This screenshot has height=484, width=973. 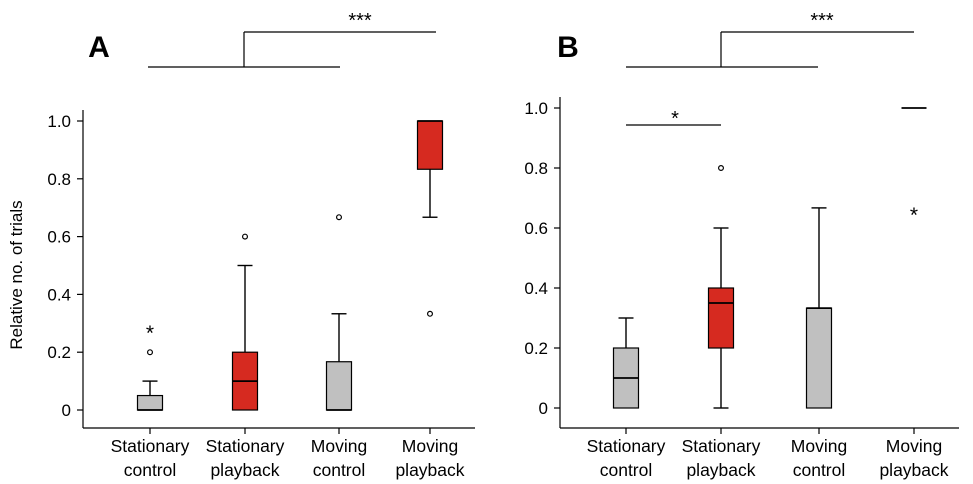 What do you see at coordinates (150, 366) in the screenshot?
I see `box-1: *` at bounding box center [150, 366].